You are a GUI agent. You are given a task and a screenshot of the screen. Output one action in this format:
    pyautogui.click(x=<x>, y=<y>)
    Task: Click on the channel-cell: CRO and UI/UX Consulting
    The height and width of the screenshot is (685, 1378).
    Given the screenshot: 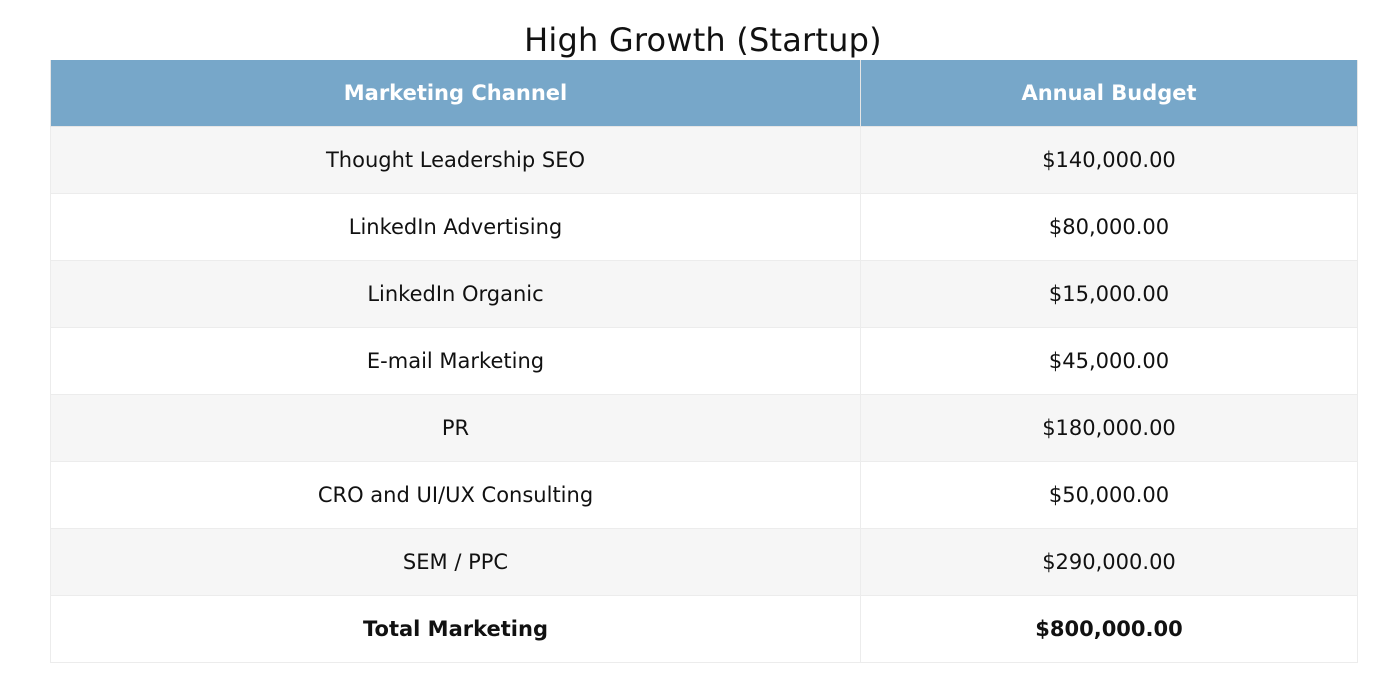 What is the action you would take?
    pyautogui.click(x=455, y=495)
    